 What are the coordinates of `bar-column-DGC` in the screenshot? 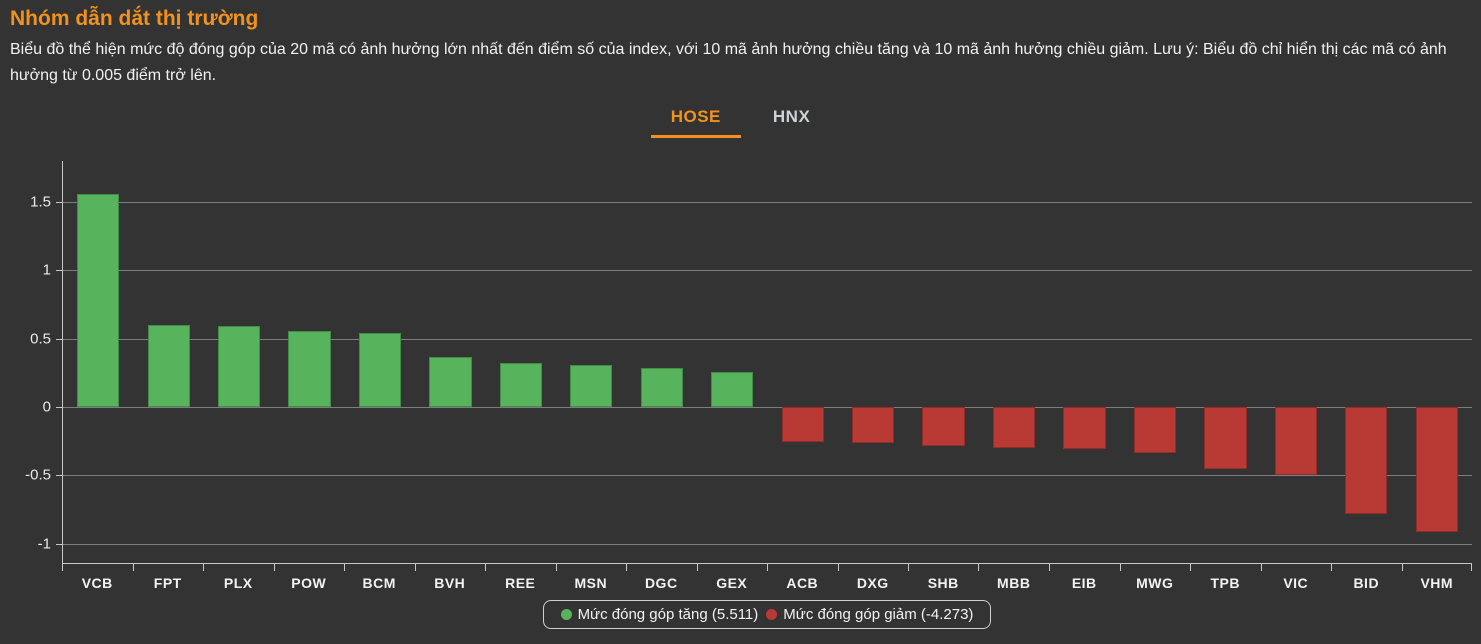 It's located at (662, 362).